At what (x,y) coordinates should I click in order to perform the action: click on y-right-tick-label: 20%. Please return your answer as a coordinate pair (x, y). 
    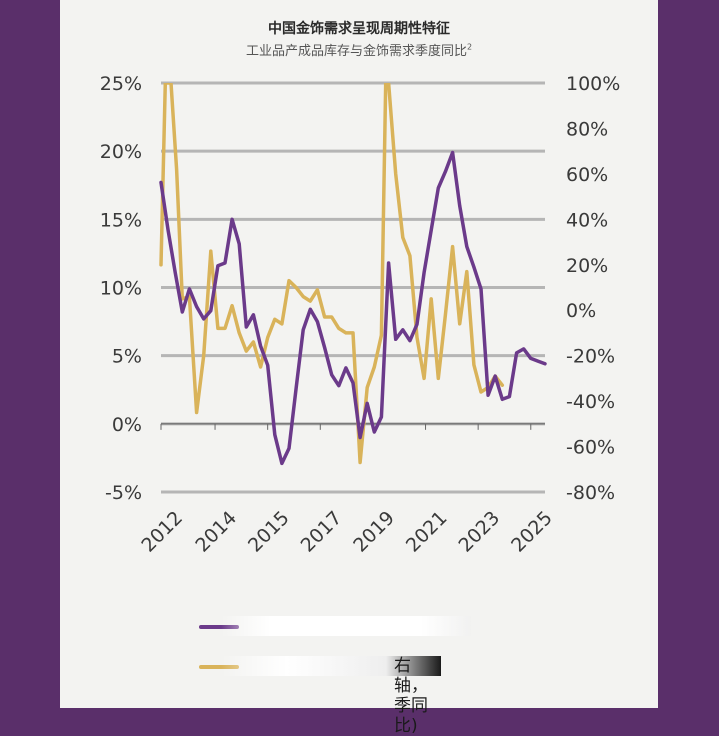
    Looking at the image, I should click on (587, 266).